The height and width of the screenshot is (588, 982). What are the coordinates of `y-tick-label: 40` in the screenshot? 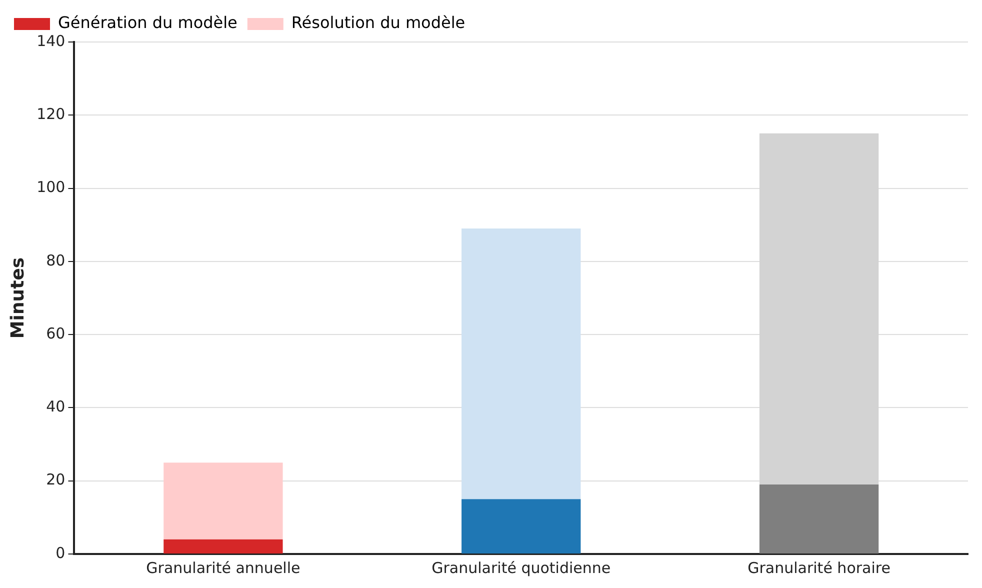 It's located at (56, 407).